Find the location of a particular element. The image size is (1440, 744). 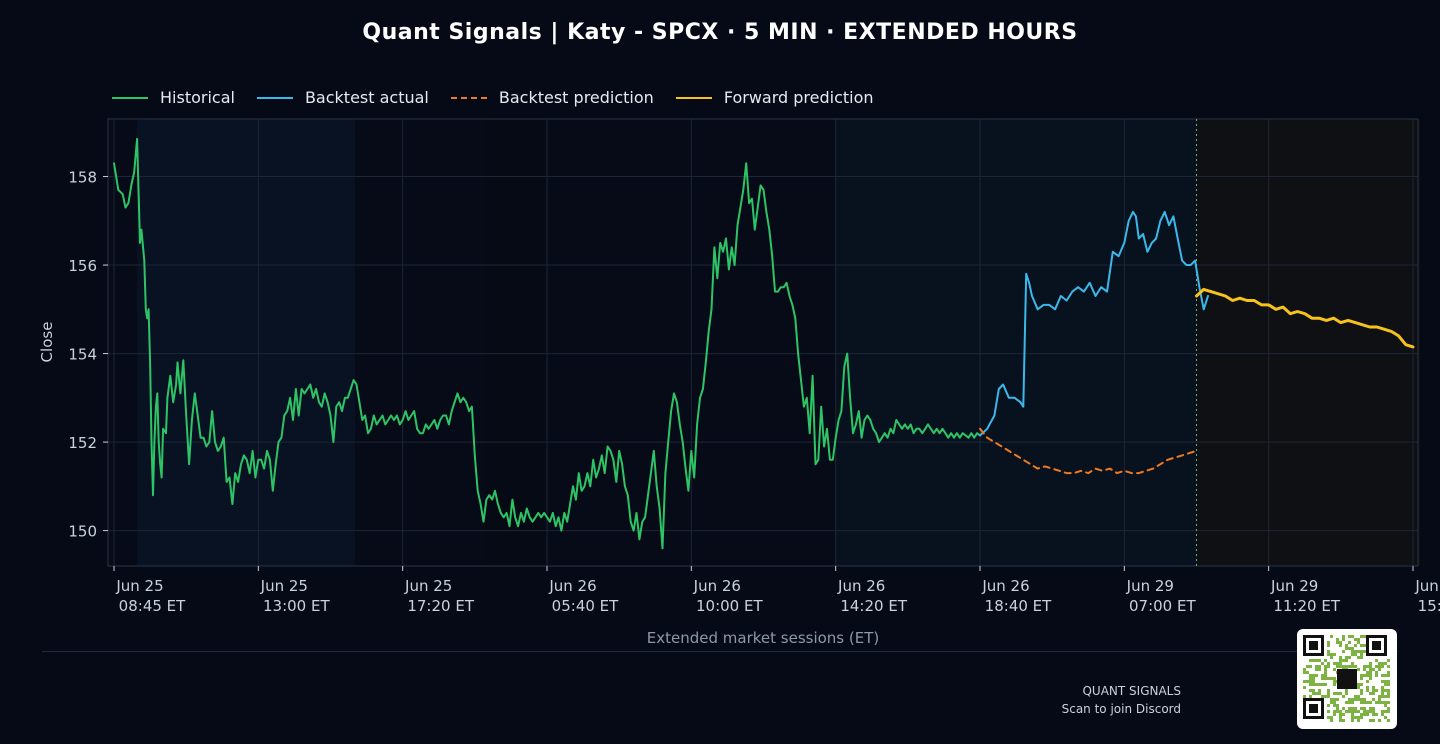

y-tick-label: 150 is located at coordinates (82, 532).